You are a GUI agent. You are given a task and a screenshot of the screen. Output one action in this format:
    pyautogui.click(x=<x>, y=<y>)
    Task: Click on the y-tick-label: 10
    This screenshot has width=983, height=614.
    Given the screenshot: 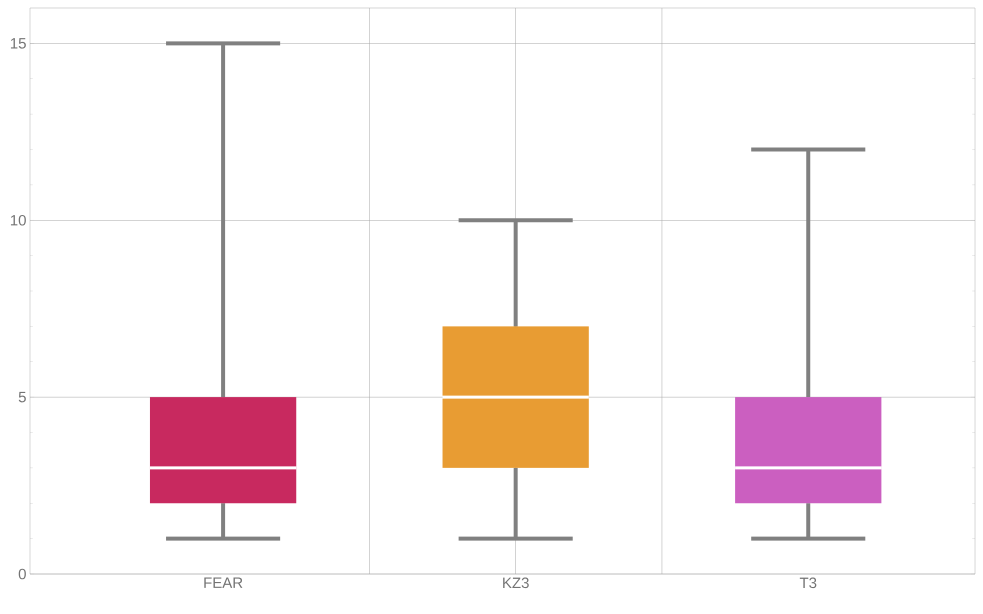 What is the action you would take?
    pyautogui.click(x=18, y=220)
    